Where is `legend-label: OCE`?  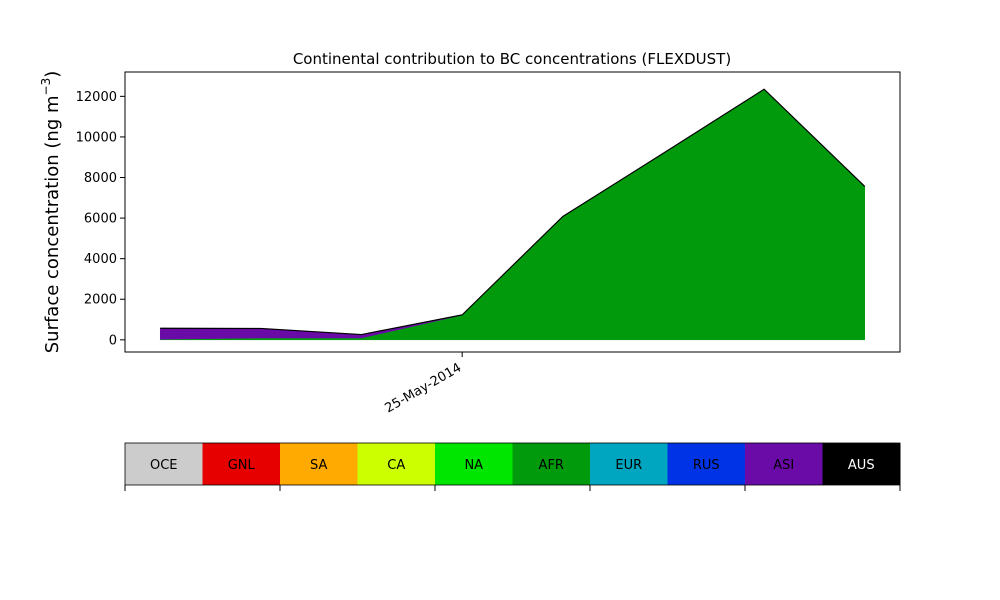
legend-label: OCE is located at coordinates (164, 465).